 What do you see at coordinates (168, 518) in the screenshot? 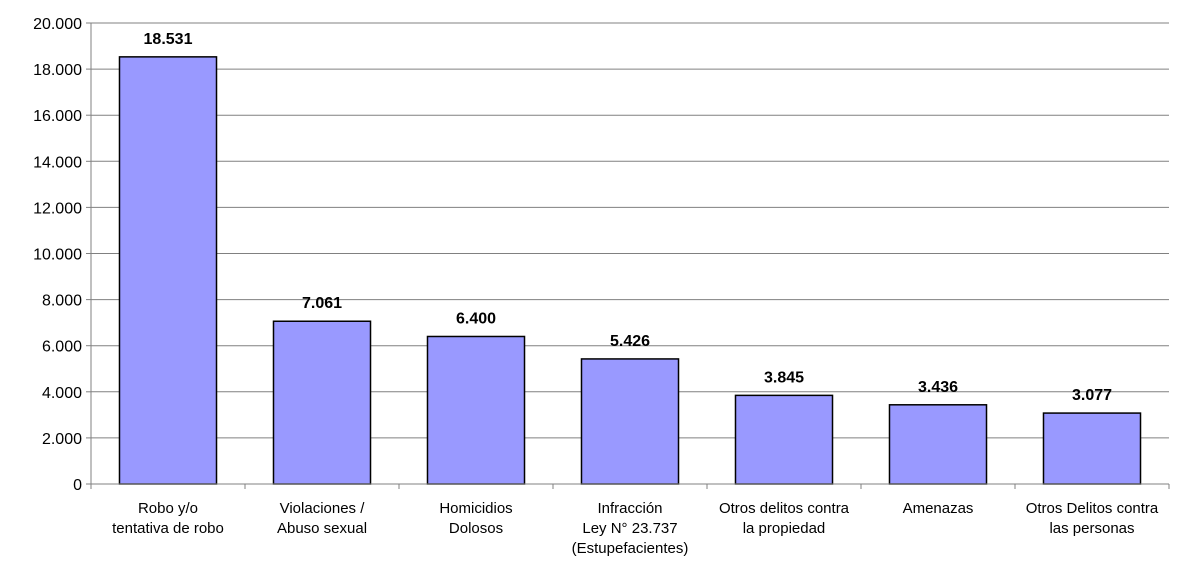
I see `category-label: Robo y/o tentativa de robo` at bounding box center [168, 518].